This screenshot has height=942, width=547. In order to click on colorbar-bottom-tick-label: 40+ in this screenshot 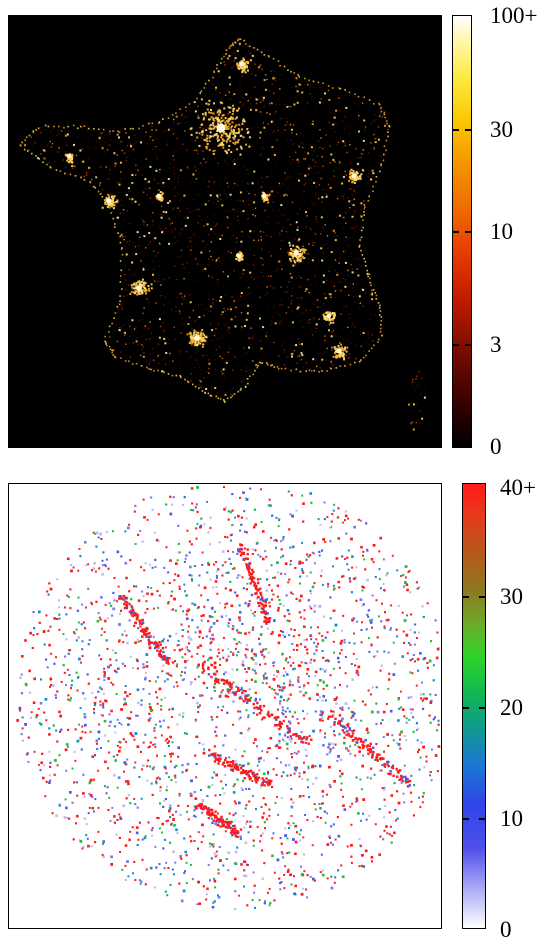, I will do `click(518, 487)`.